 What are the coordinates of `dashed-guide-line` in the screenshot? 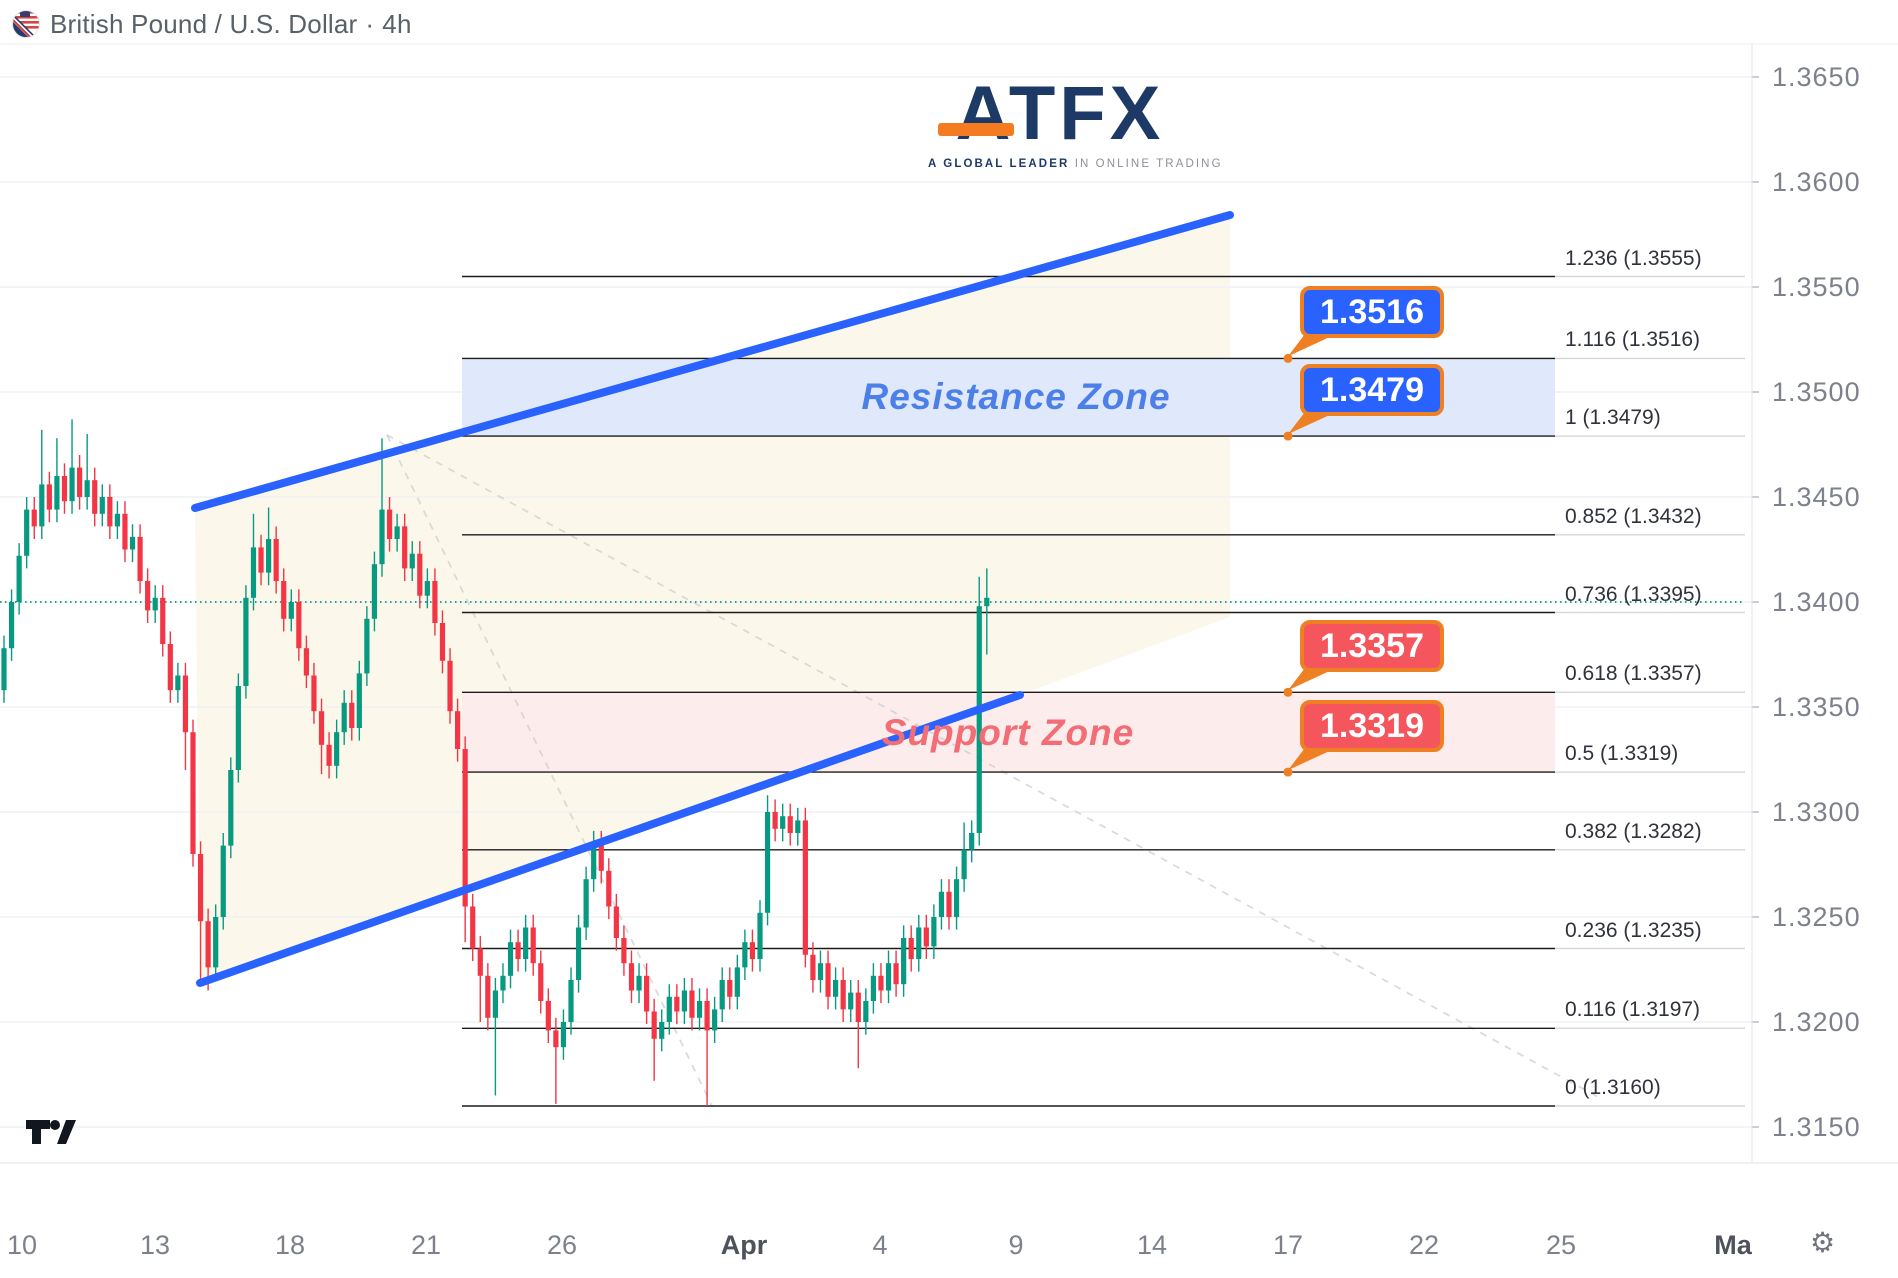 It's located at (549, 770).